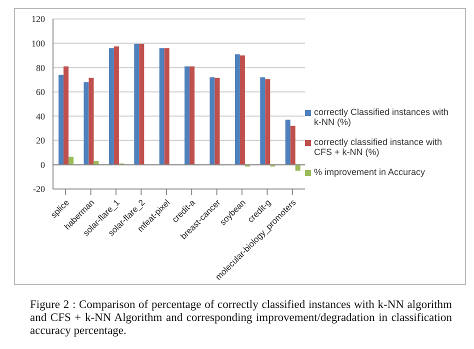  Describe the element at coordinates (379, 146) in the screenshot. I see `legend-label: correctly classified instance with CFS + k-NN (%)` at that location.